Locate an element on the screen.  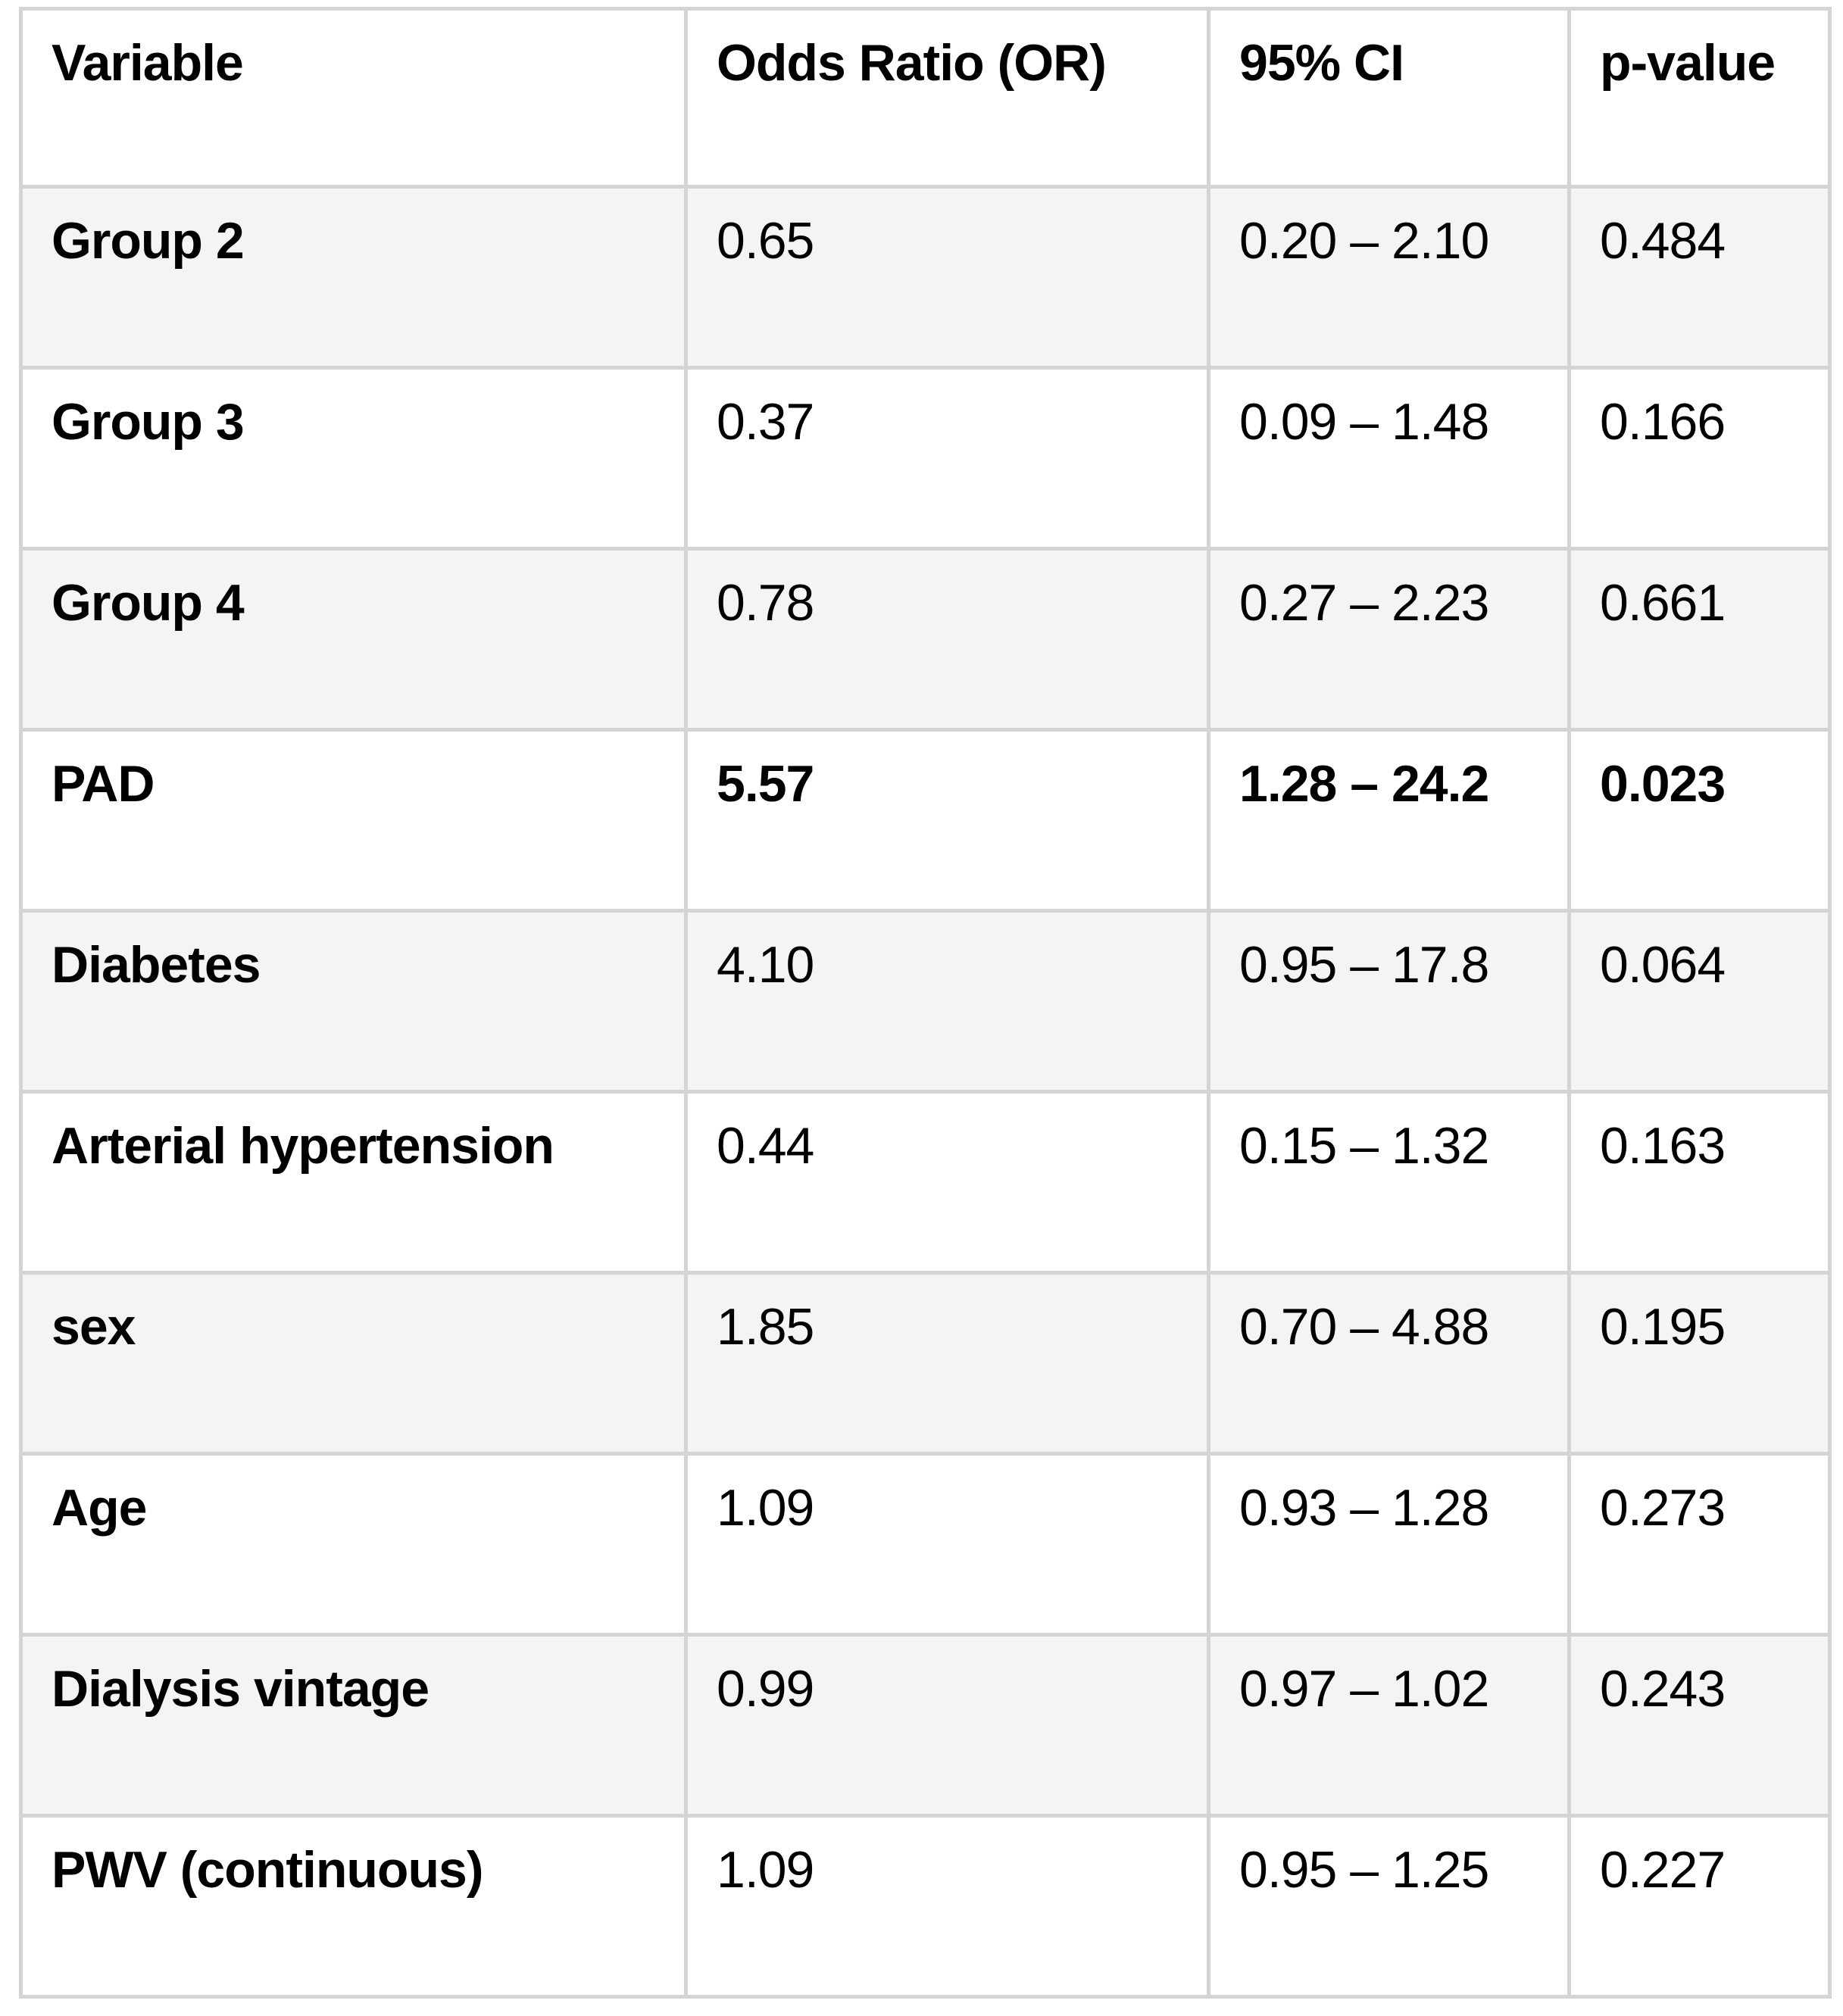
cell-ci: 0.93 – 1.28 is located at coordinates (1389, 1544).